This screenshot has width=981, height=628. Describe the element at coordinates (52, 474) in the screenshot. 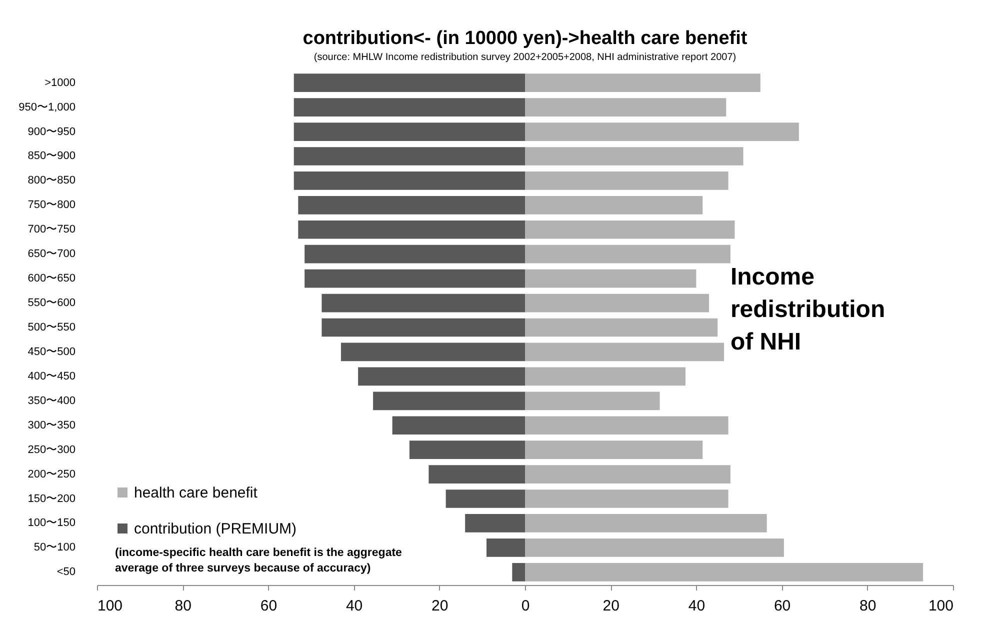

I see `y-tick-label: 200〜250` at that location.